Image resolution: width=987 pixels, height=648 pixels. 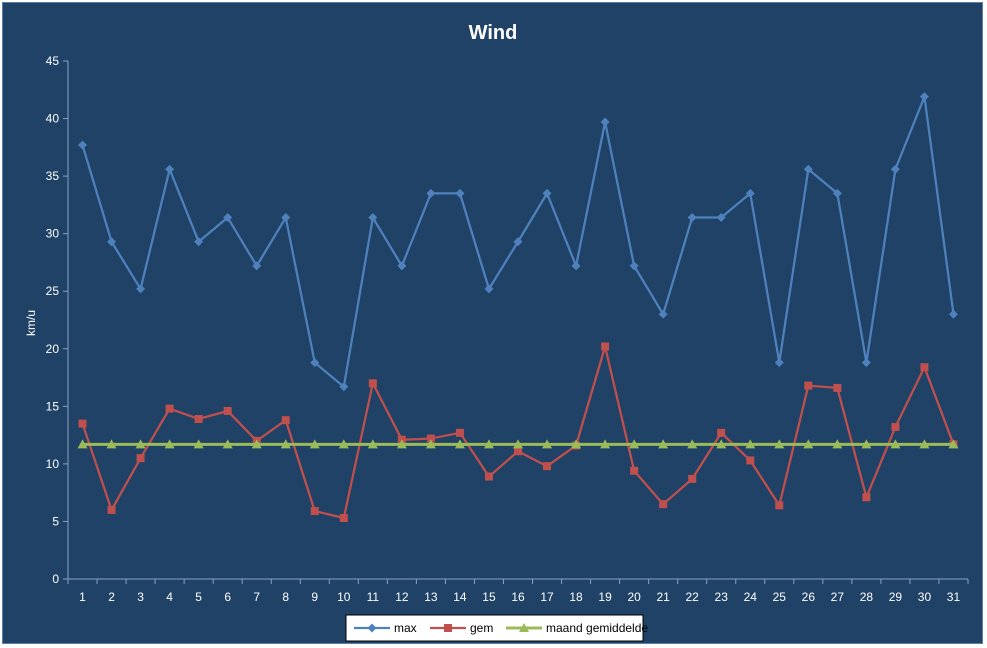 What do you see at coordinates (493, 33) in the screenshot?
I see `chart-title: Wind` at bounding box center [493, 33].